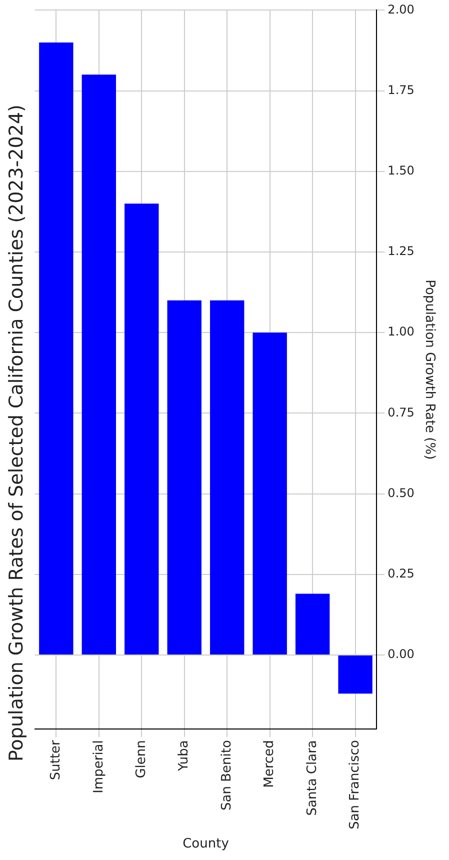 Image resolution: width=449 pixels, height=860 pixels. What do you see at coordinates (401, 412) in the screenshot?
I see `y-tick-label: 0.75` at bounding box center [401, 412].